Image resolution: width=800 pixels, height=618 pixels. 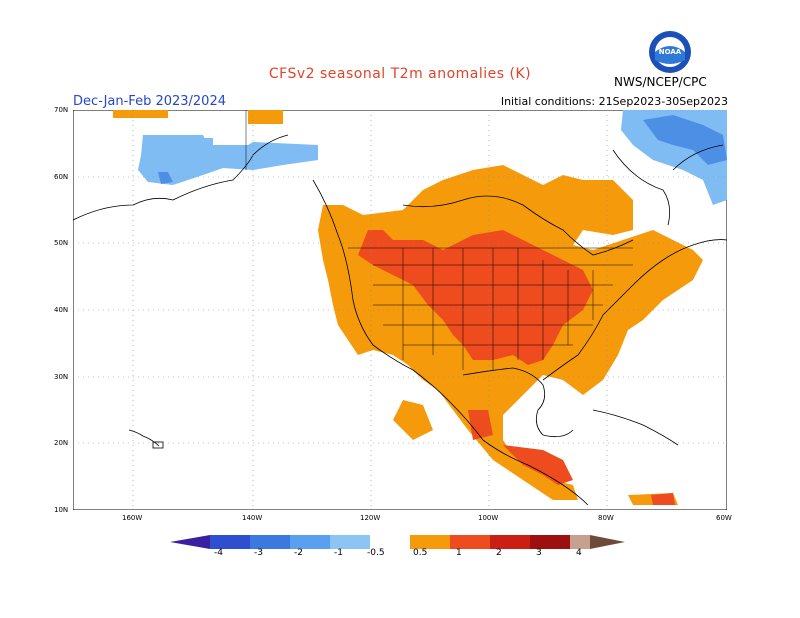 I want to click on lat-label-30n: 30N, so click(x=61, y=377).